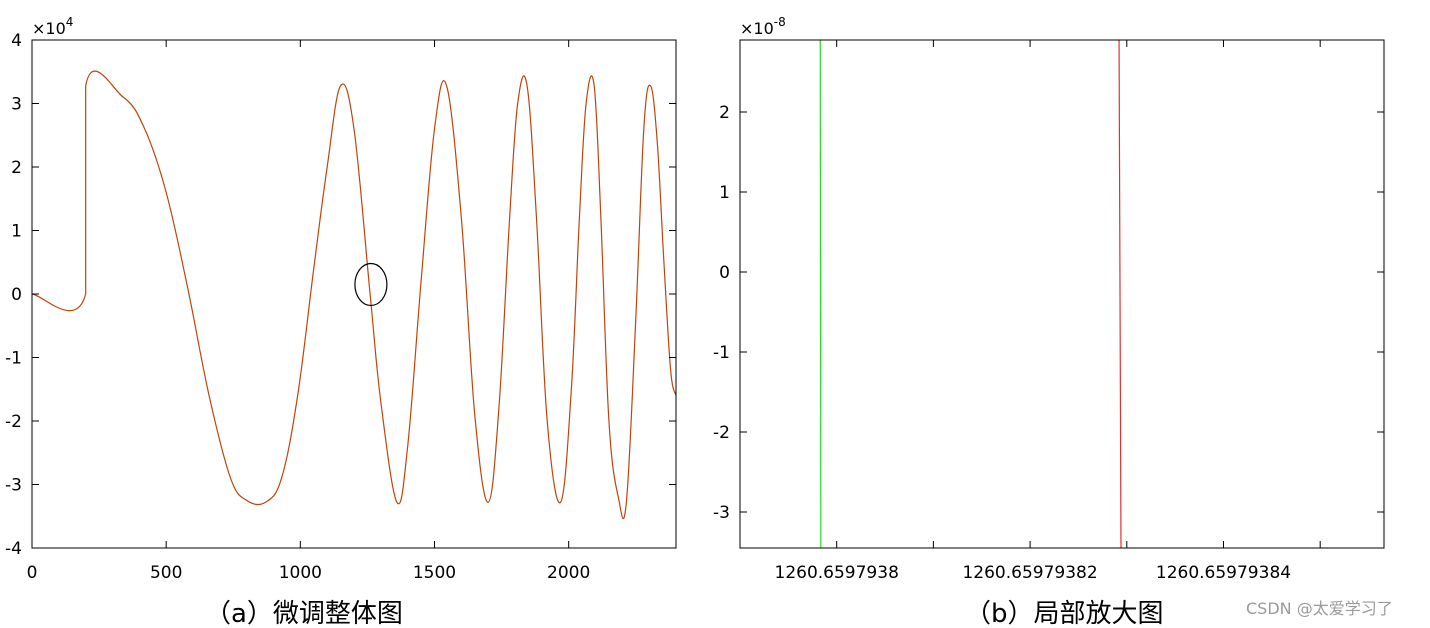 Image resolution: width=1430 pixels, height=628 pixels. I want to click on chart-a-y-multiplier: ×10⁴, so click(52, 26).